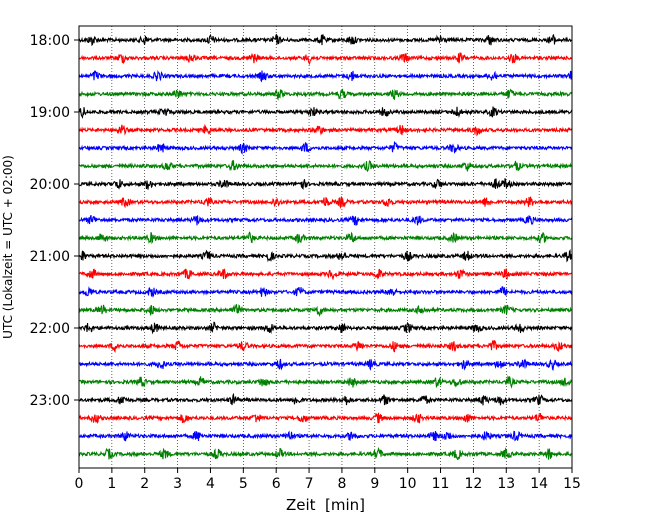 The height and width of the screenshot is (520, 650). Describe the element at coordinates (243, 484) in the screenshot. I see `x-tick-label: 5` at that location.